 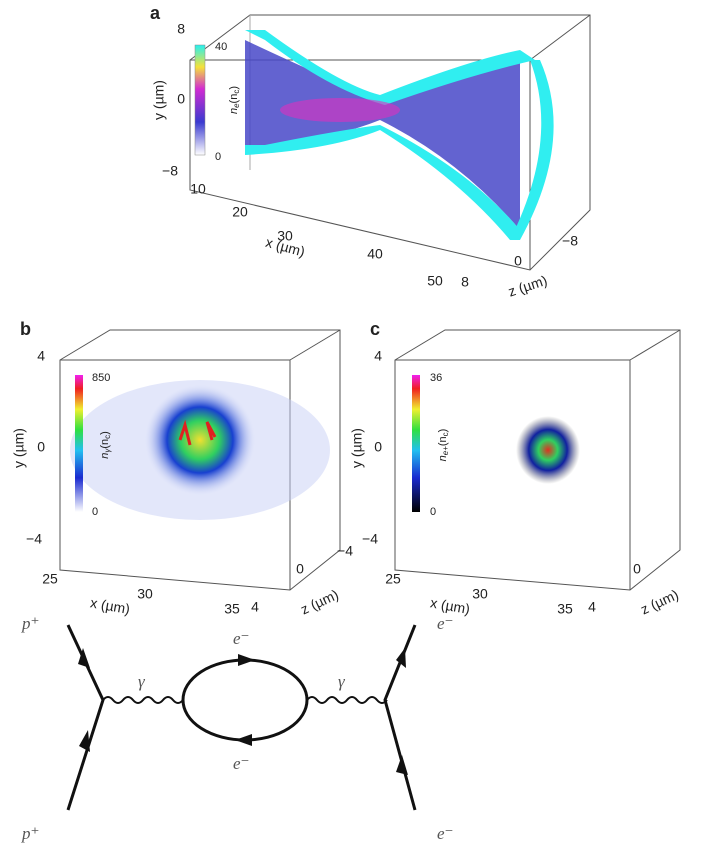 What do you see at coordinates (445, 450) in the screenshot?
I see `colorbar-label-subscript: e+` at bounding box center [445, 450].